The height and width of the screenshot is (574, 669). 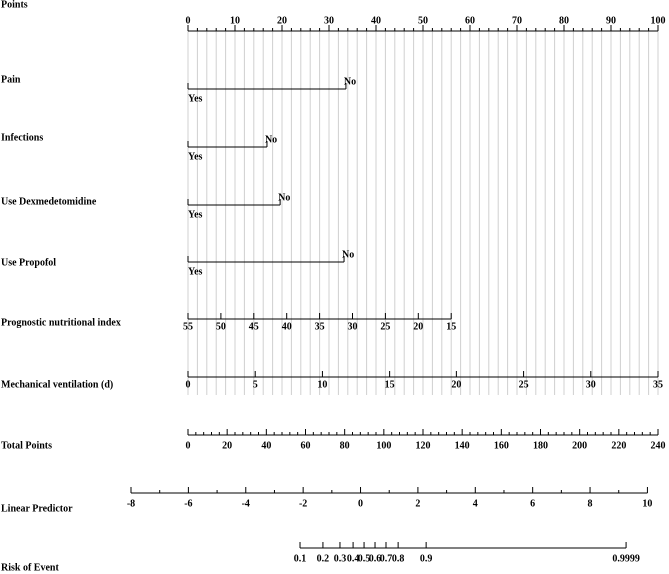 What do you see at coordinates (57, 384) in the screenshot?
I see `row-label: Mechanical ventilation (d)` at bounding box center [57, 384].